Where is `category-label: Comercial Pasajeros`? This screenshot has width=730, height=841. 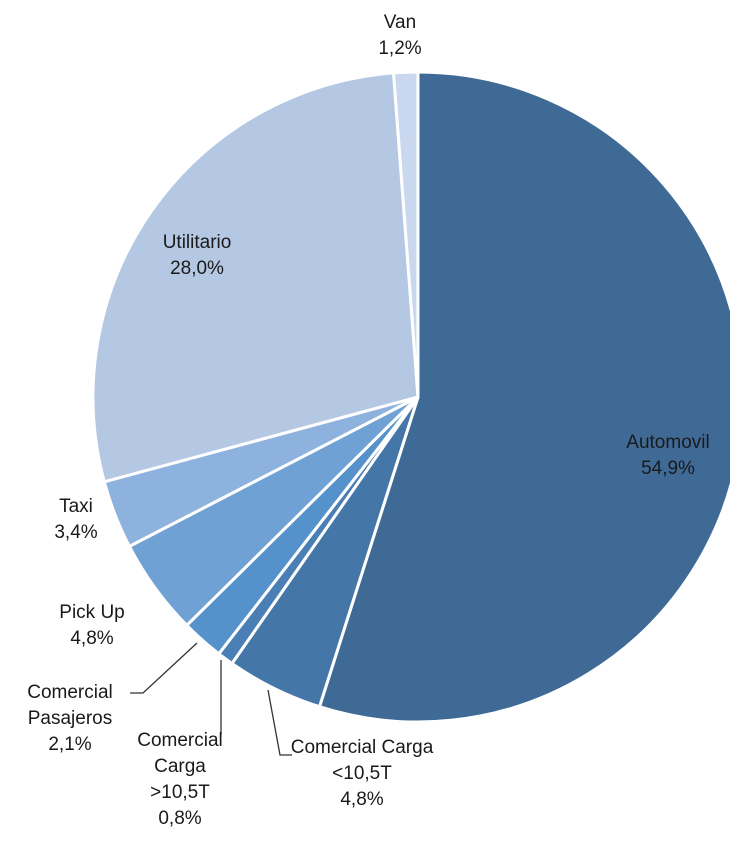
category-label: Comercial Pasajeros is located at coordinates (70, 705).